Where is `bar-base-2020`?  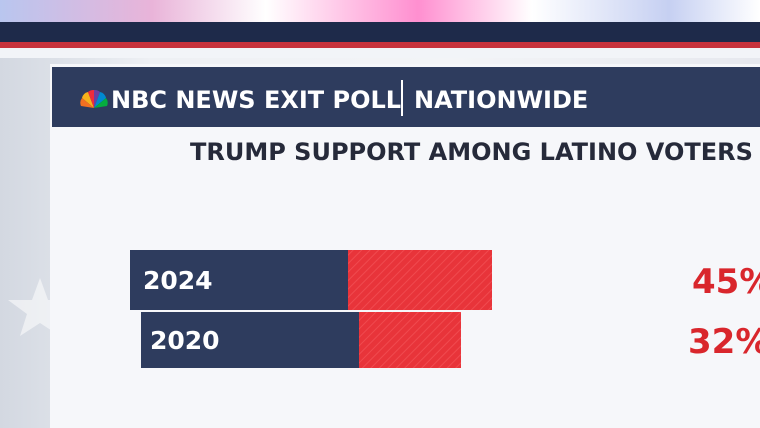
bar-base-2020 is located at coordinates (250, 340).